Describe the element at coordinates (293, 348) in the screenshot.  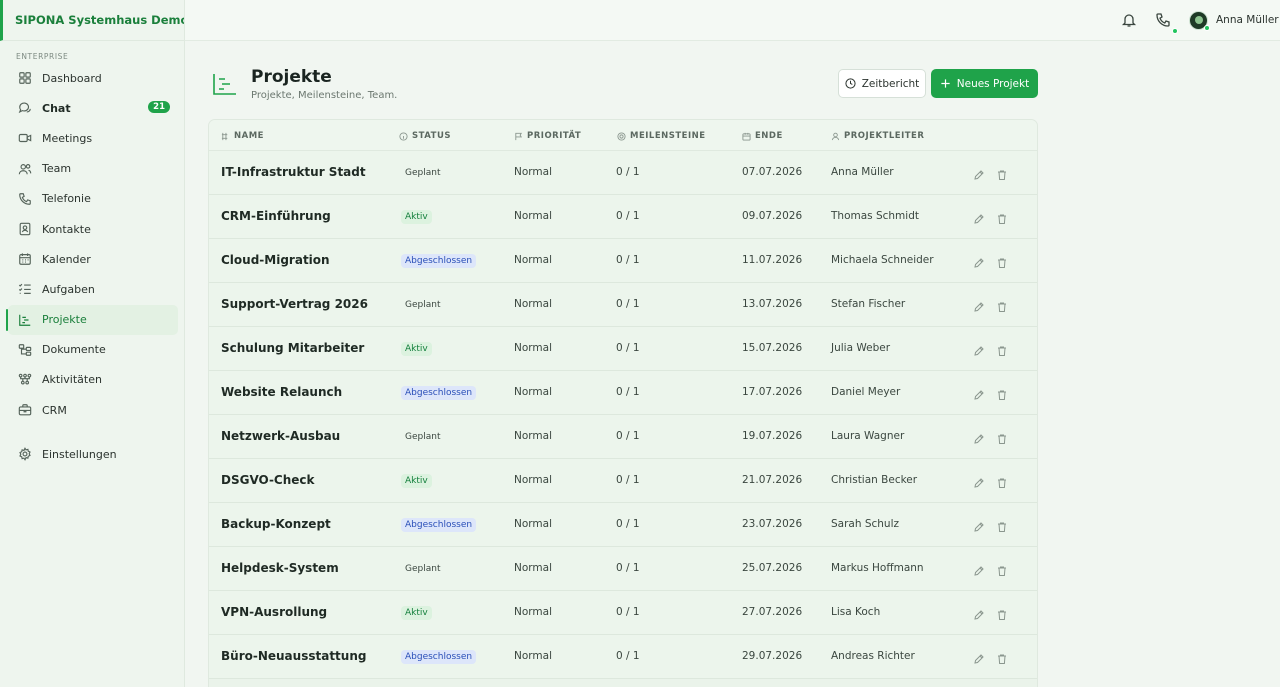
I see `project-name: Schulung Mitarbeiter` at that location.